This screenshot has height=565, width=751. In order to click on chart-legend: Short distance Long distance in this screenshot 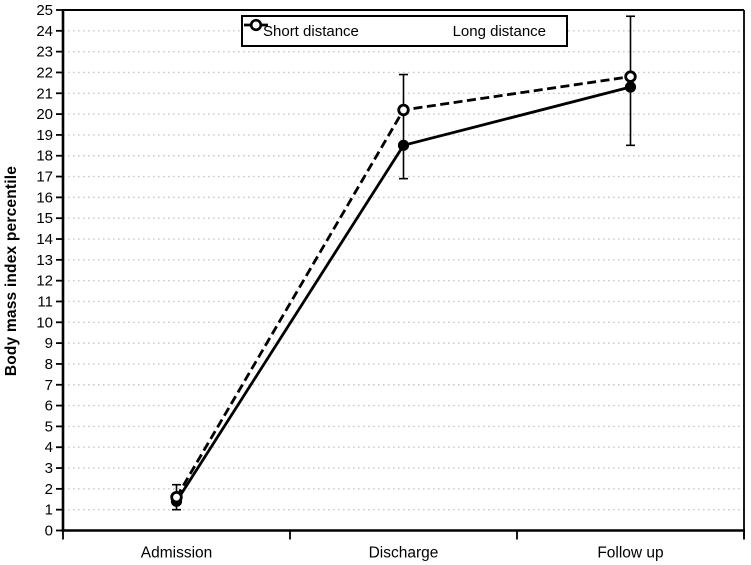, I will do `click(404, 31)`.